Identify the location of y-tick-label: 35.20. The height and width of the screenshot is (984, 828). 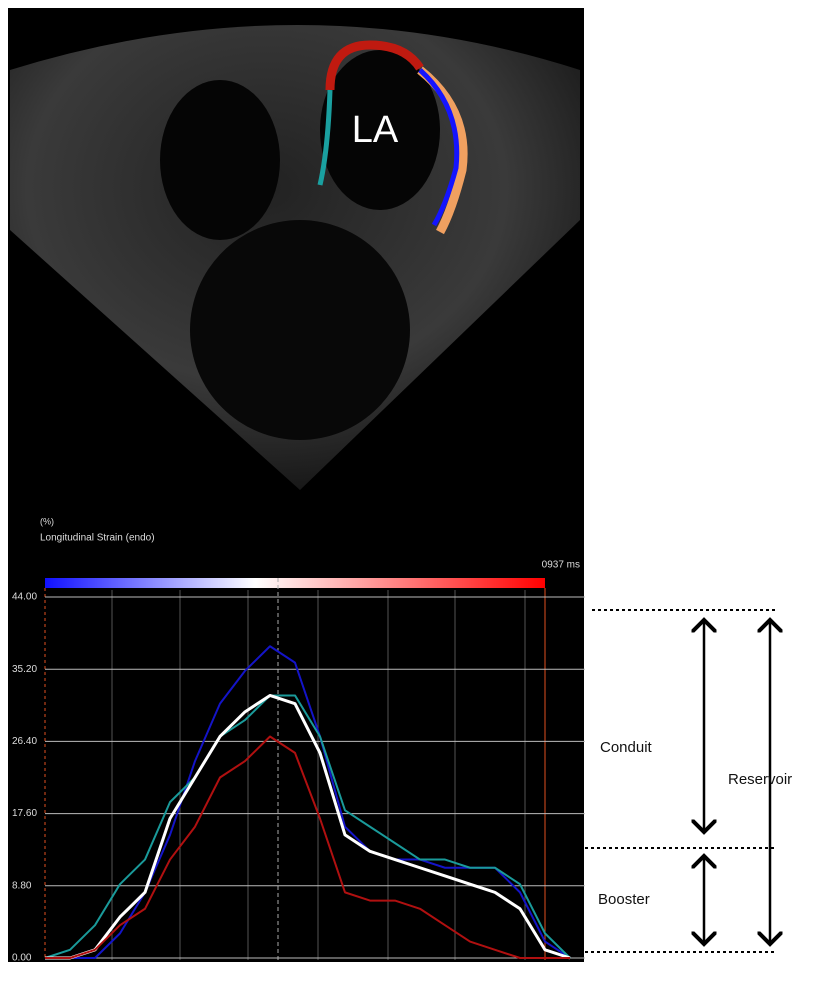
(24, 669).